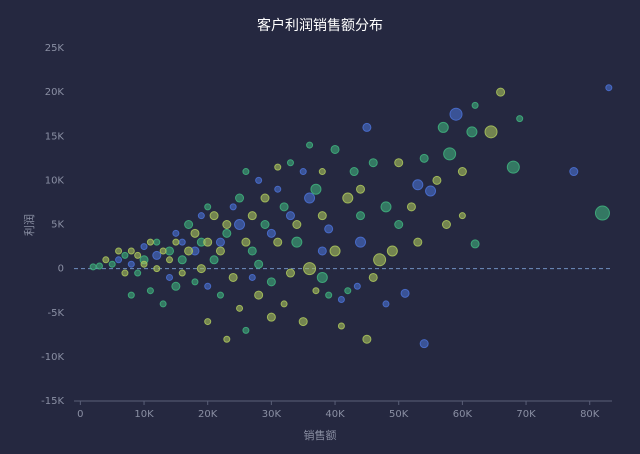 Image resolution: width=640 pixels, height=454 pixels. I want to click on x-tick-label: 0, so click(80, 414).